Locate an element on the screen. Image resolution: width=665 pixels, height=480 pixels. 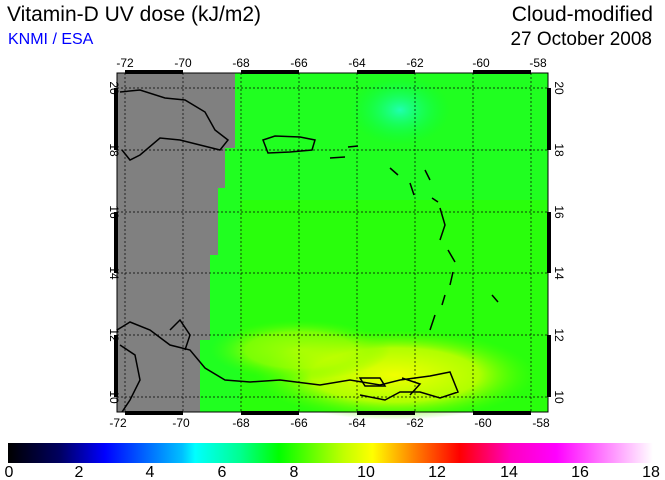
lon-tick-top: -60 is located at coordinates (481, 63).